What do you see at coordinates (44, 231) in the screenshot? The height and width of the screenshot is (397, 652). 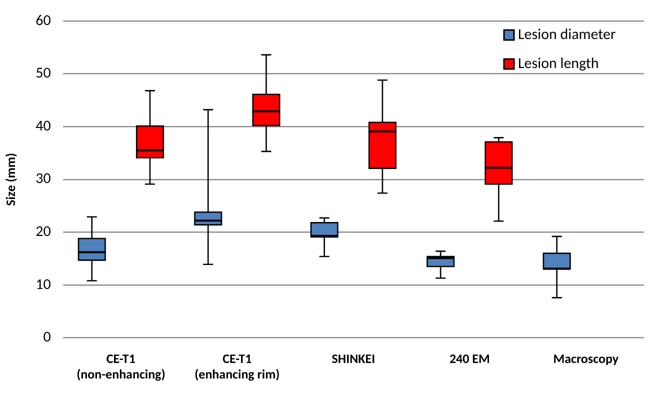 I see `y-tick-label: 20` at bounding box center [44, 231].